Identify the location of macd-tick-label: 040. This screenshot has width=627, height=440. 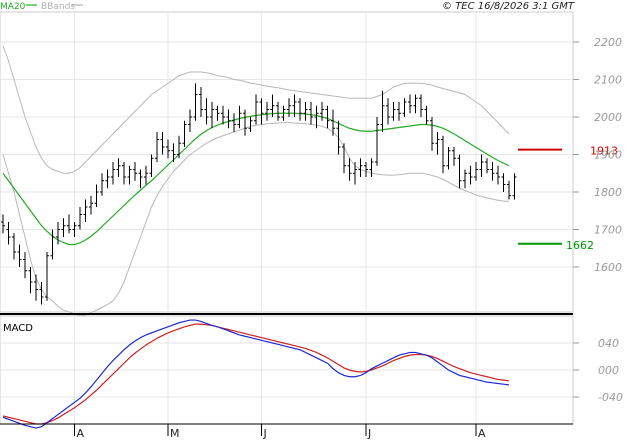
(608, 343).